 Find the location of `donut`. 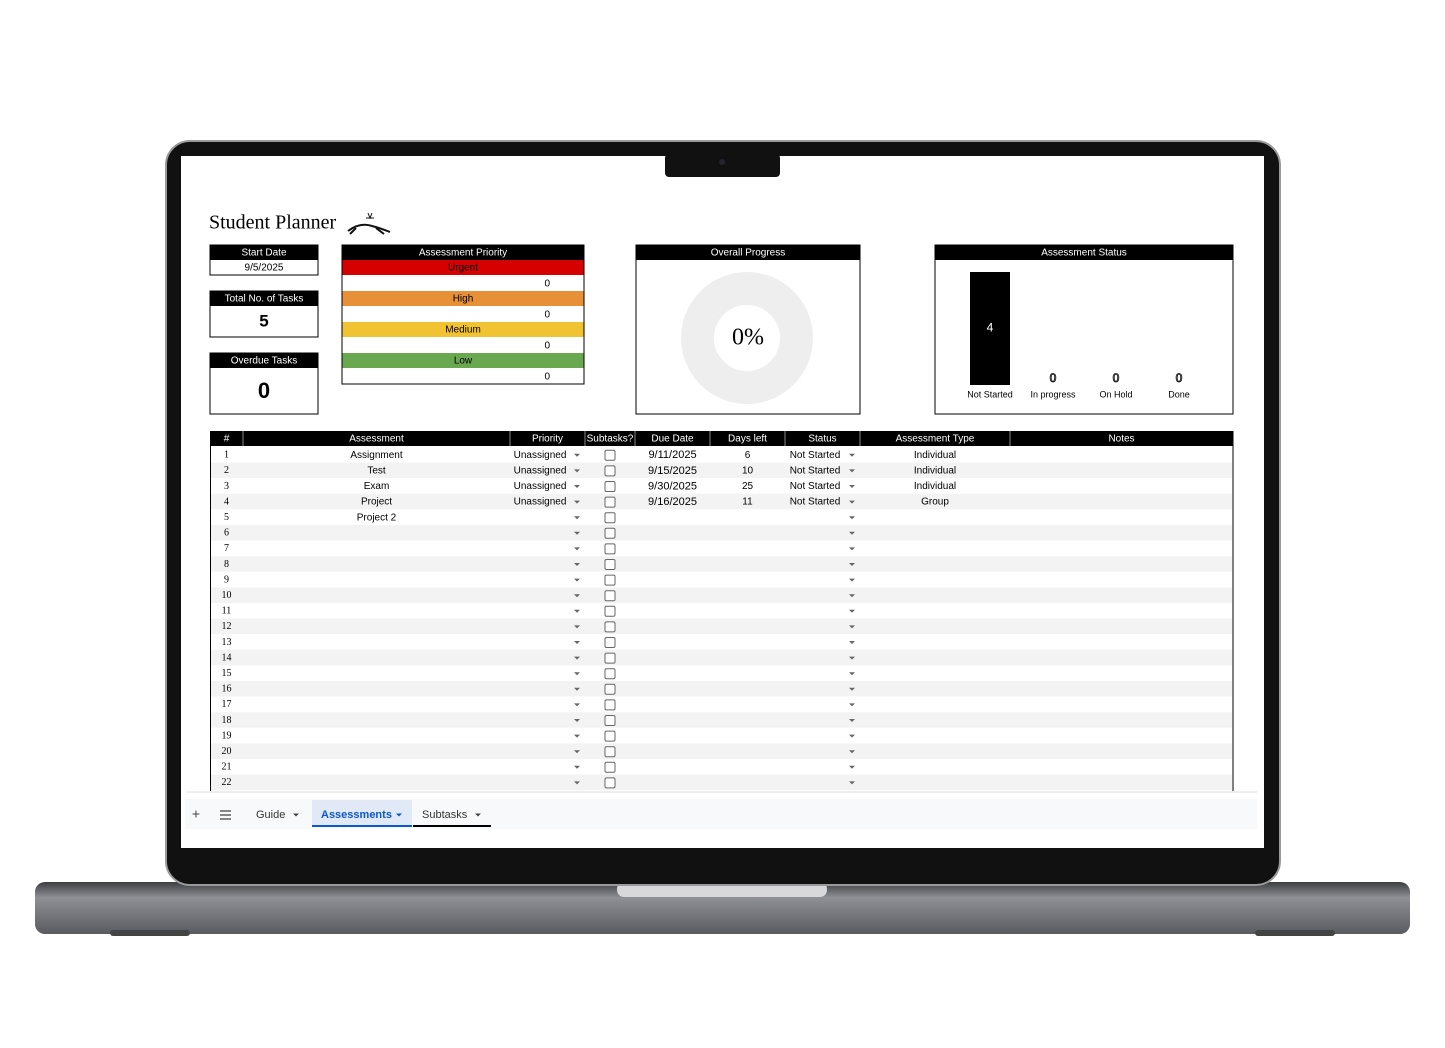

donut is located at coordinates (747, 338).